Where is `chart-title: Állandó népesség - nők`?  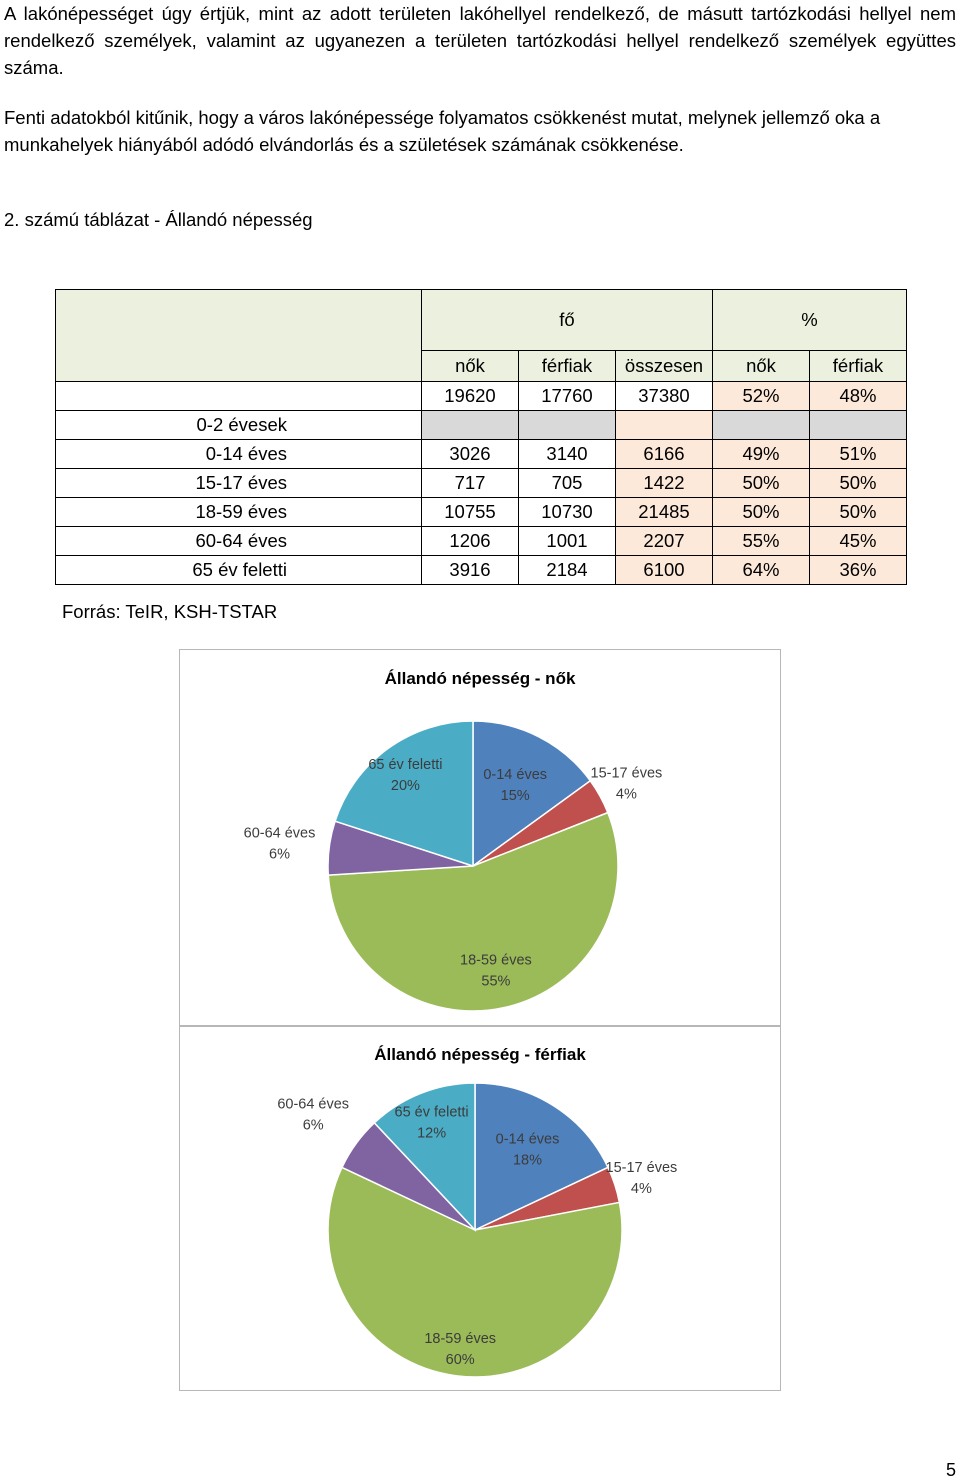
chart-title: Állandó népesség - nők is located at coordinates (480, 678).